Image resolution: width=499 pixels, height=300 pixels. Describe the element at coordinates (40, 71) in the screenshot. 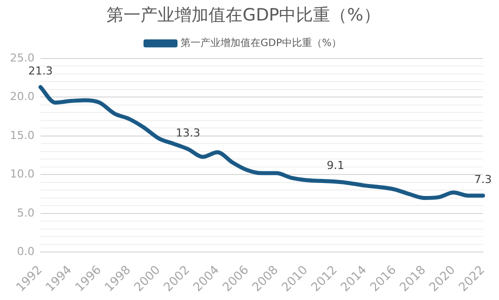

I see `data-label: 21.3` at that location.